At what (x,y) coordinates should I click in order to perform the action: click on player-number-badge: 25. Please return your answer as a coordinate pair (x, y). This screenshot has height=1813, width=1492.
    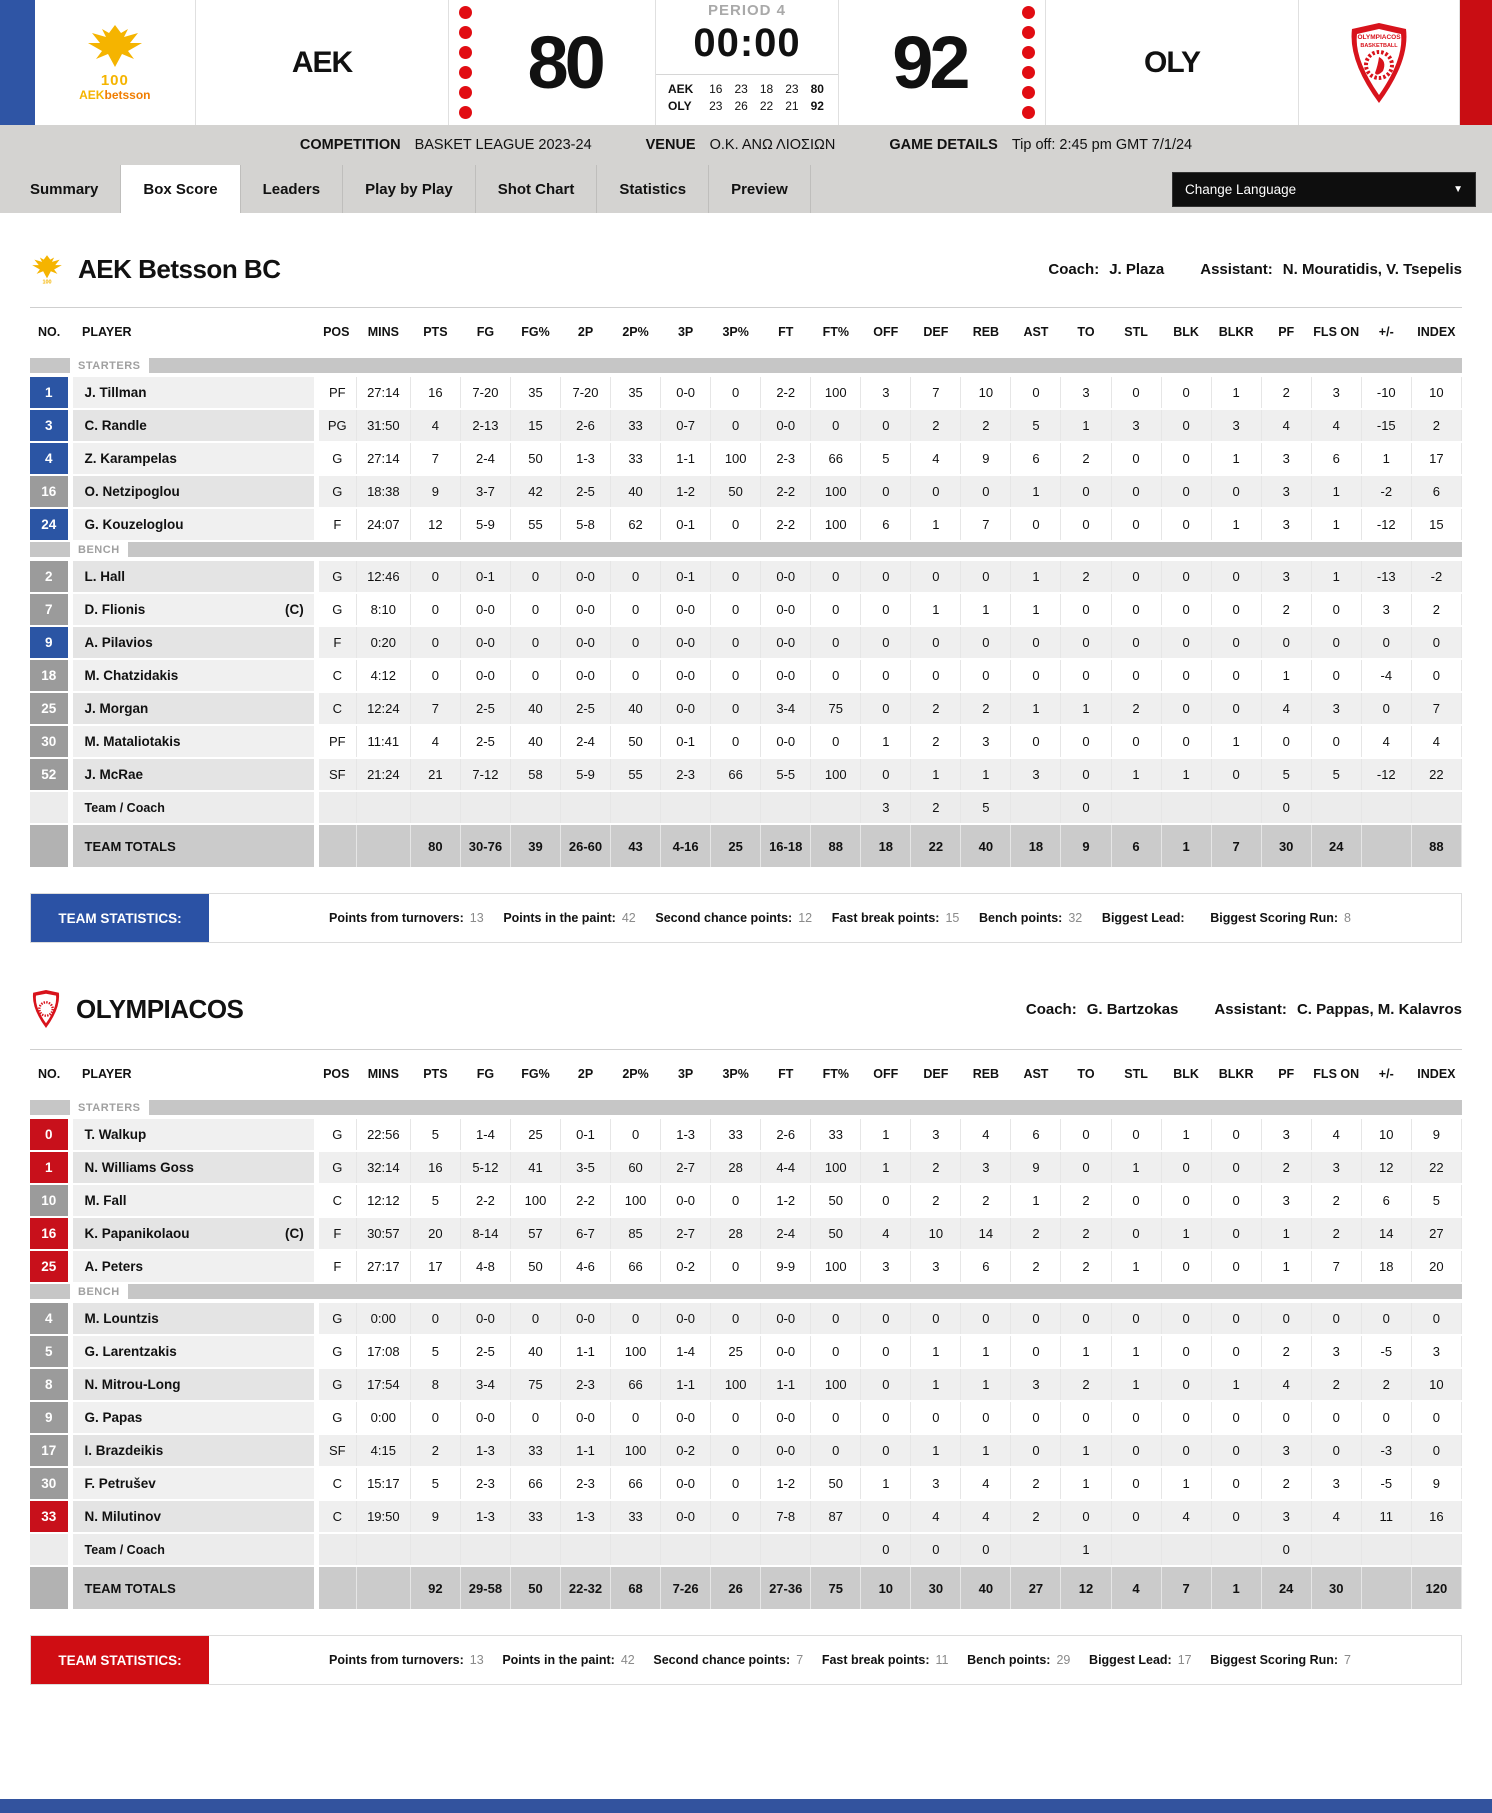
    Looking at the image, I should click on (49, 1266).